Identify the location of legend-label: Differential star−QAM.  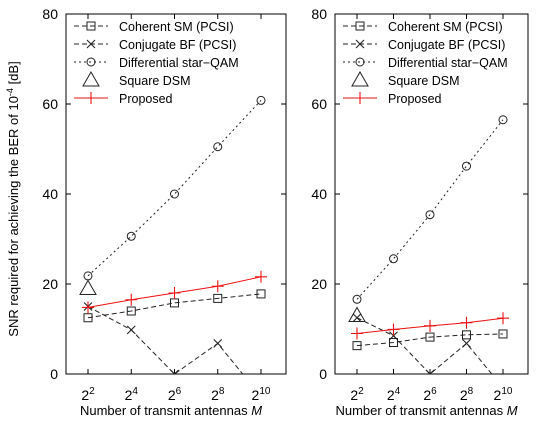
(448, 63).